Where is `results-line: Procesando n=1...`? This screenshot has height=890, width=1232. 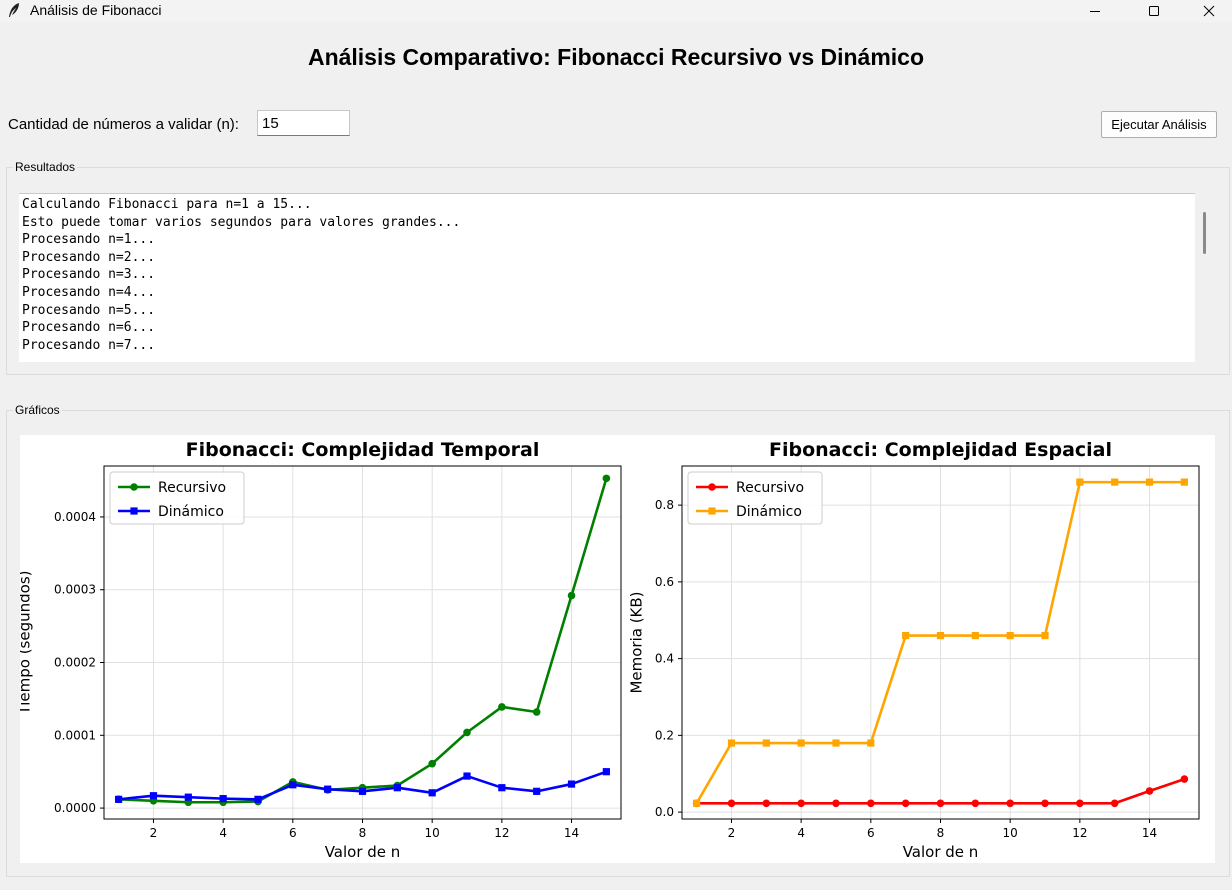
results-line: Procesando n=1... is located at coordinates (89, 240).